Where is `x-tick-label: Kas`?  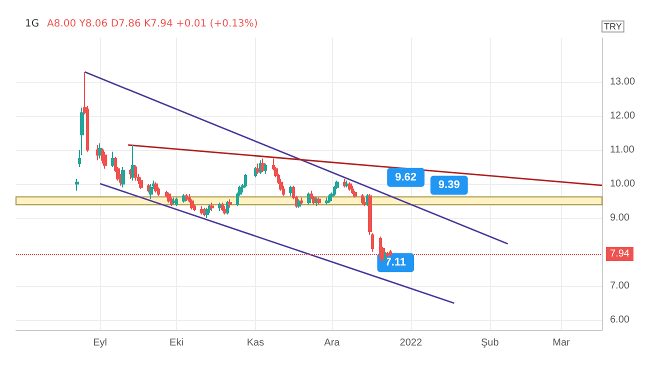 x-tick-label: Kas is located at coordinates (255, 343).